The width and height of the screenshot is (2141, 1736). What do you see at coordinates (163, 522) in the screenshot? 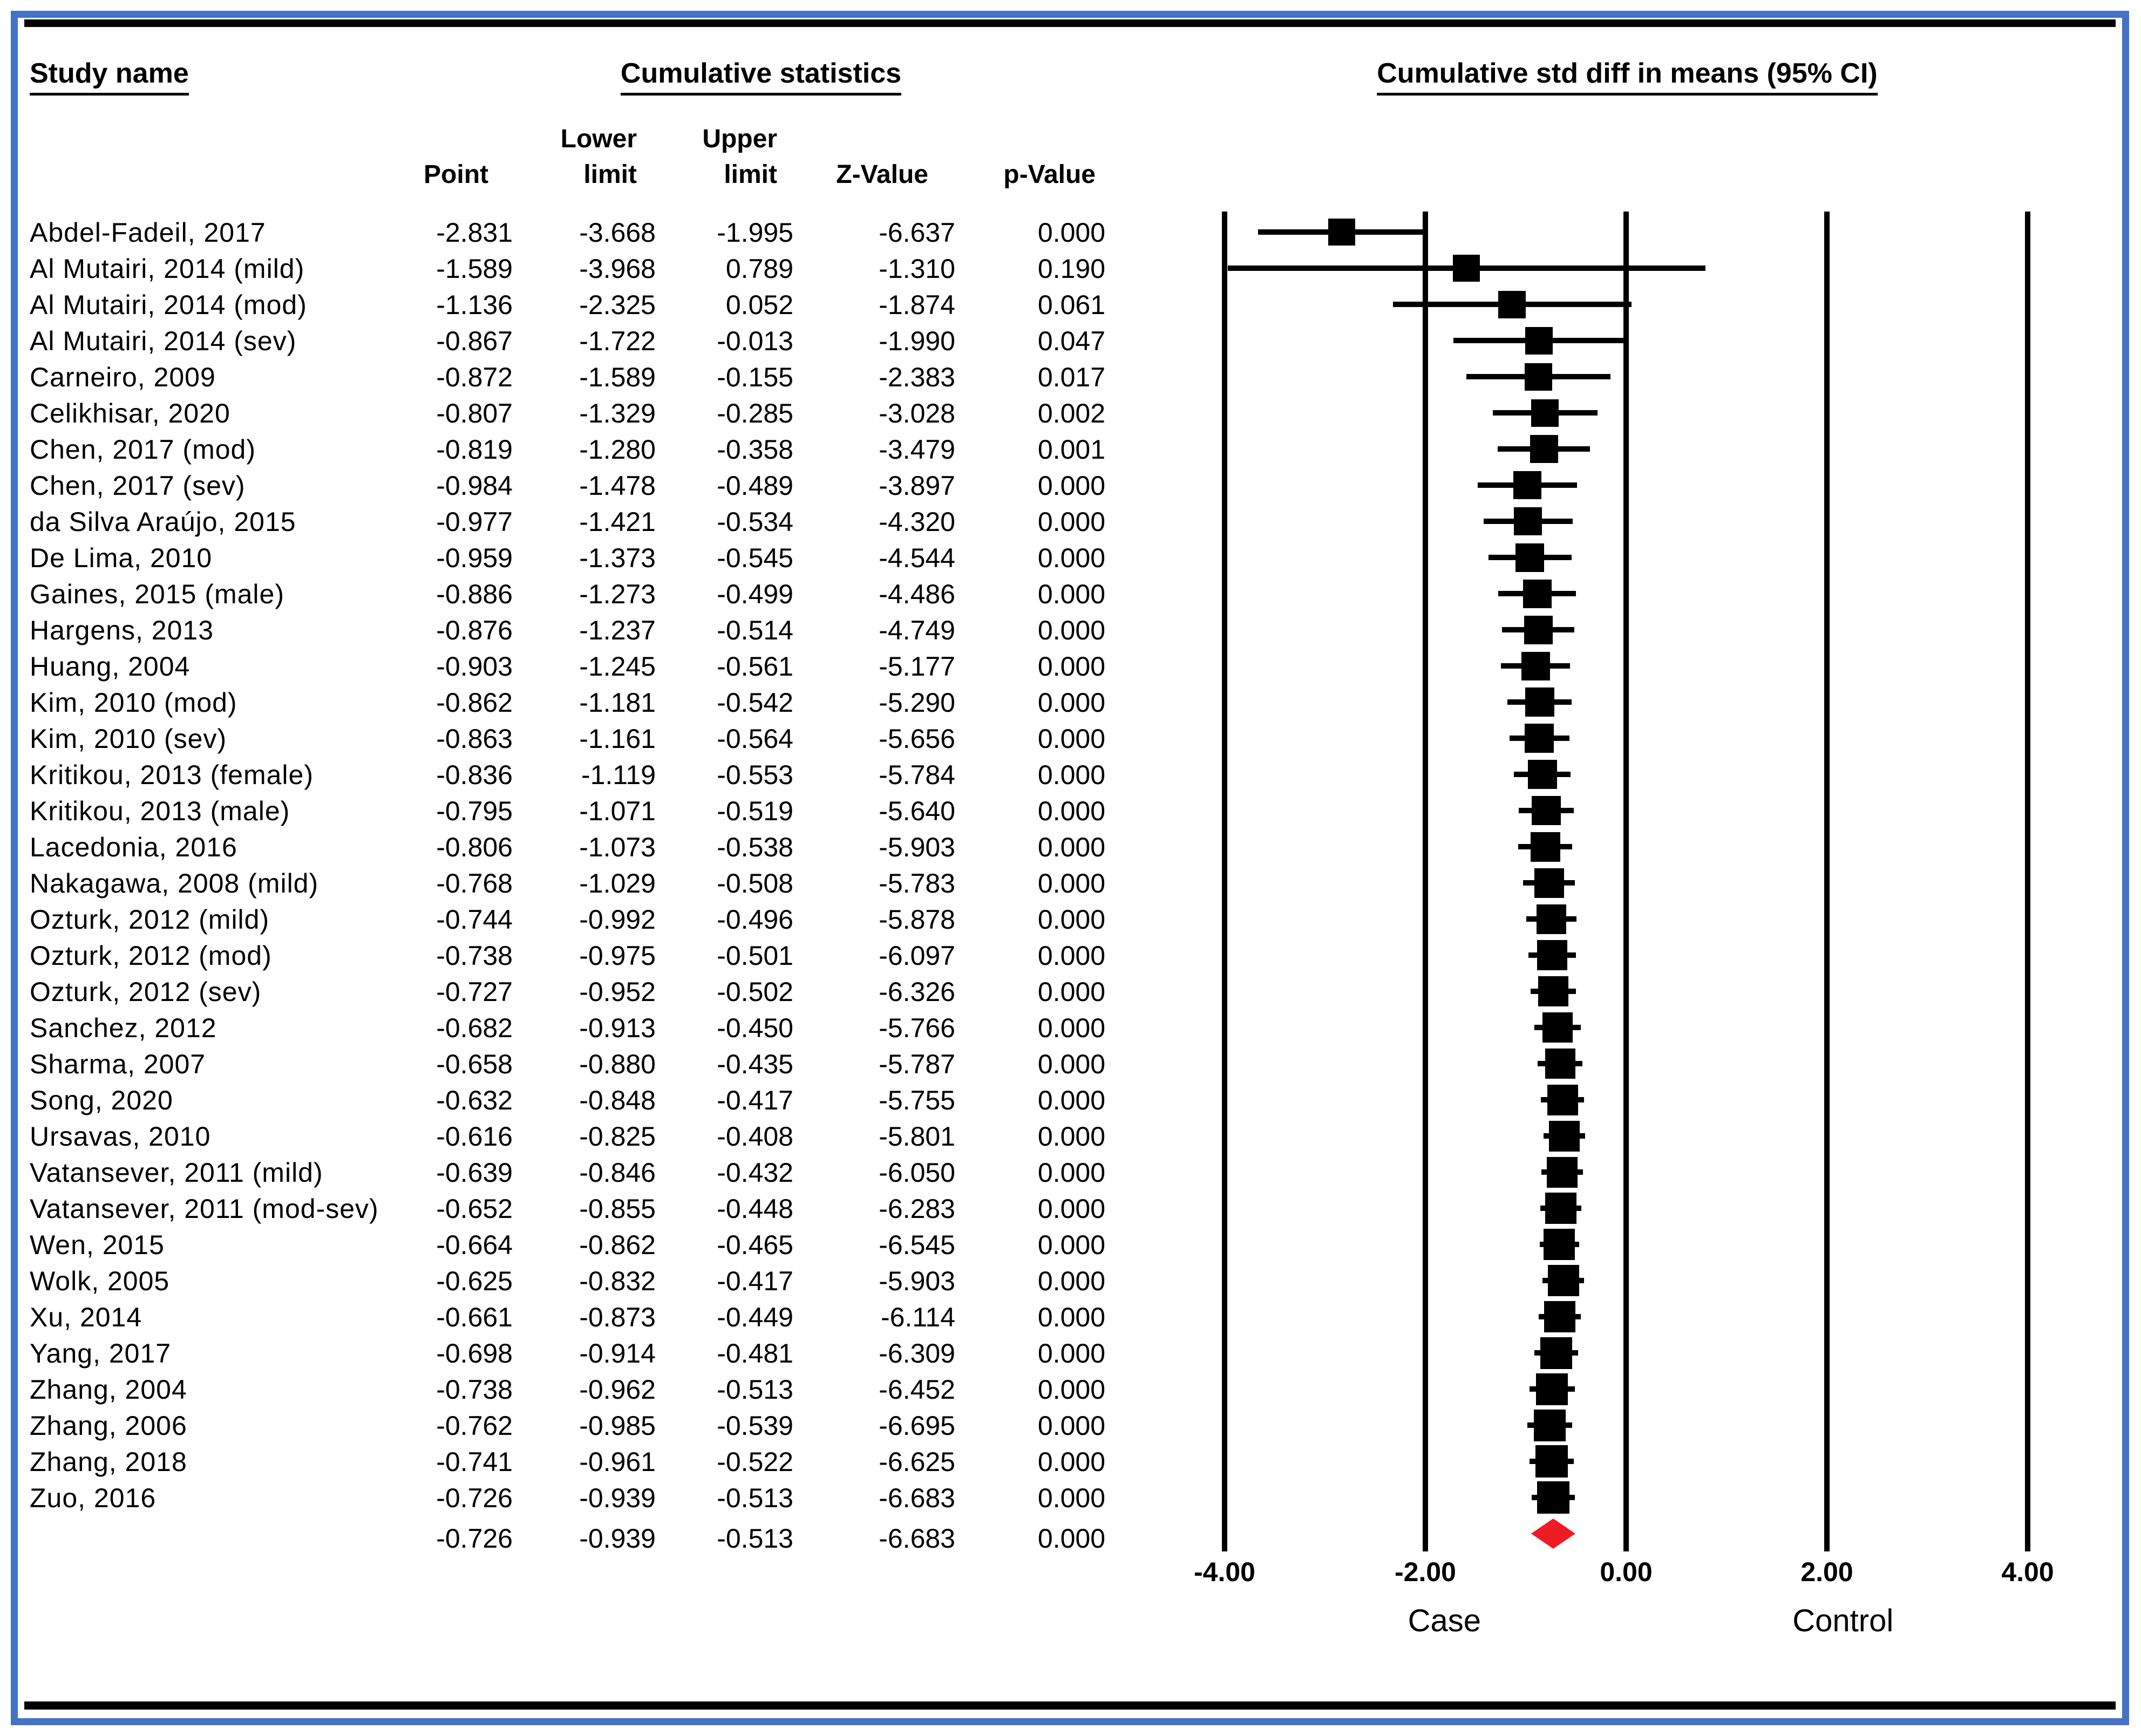
I see `study-name: da Silva Araújo, 2015` at bounding box center [163, 522].